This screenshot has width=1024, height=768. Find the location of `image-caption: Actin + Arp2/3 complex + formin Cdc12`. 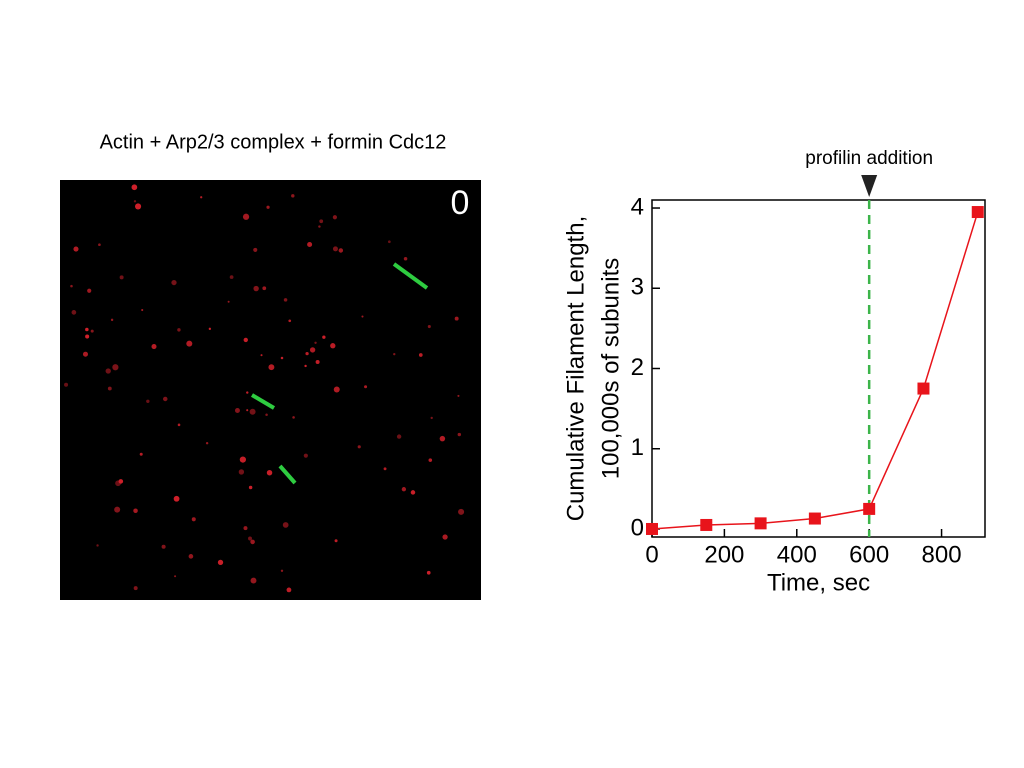

image-caption: Actin + Arp2/3 complex + formin Cdc12 is located at coordinates (273, 142).